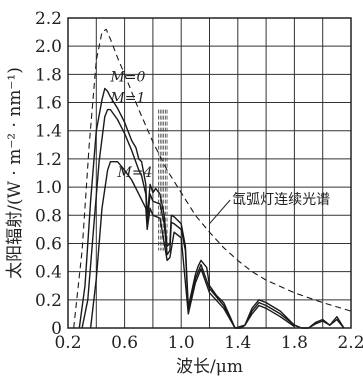 Image resolution: width=363 pixels, height=383 pixels. I want to click on y-tick-label: 2.0, so click(48, 47).